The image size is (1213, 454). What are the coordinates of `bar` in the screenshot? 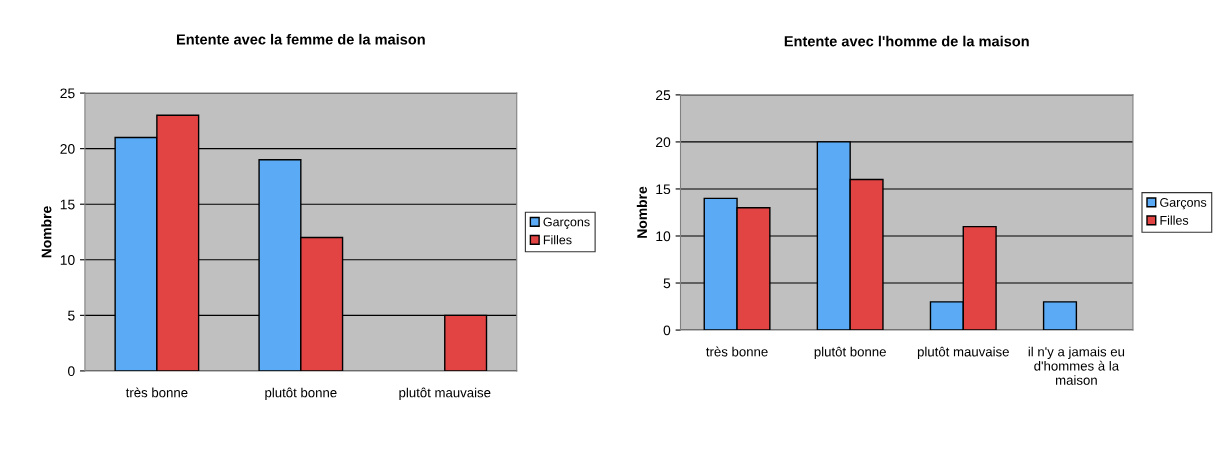 It's located at (1060, 316).